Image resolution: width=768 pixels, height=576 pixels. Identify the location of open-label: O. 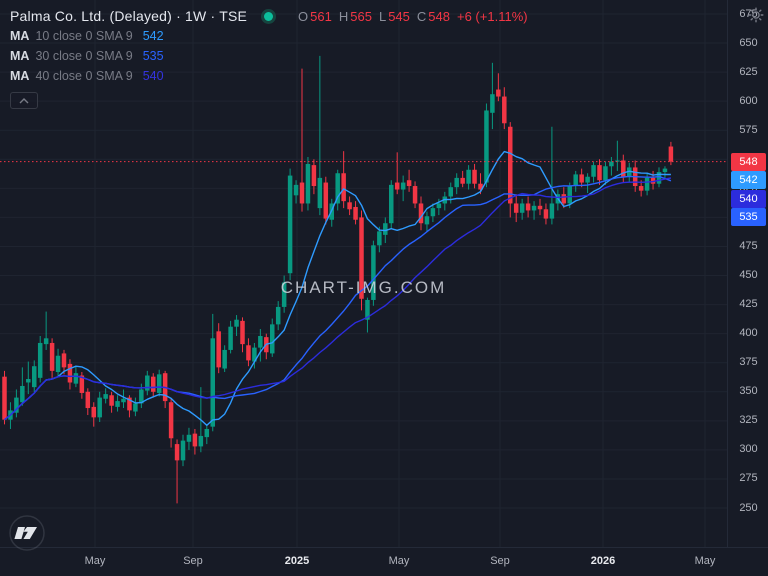
(303, 16).